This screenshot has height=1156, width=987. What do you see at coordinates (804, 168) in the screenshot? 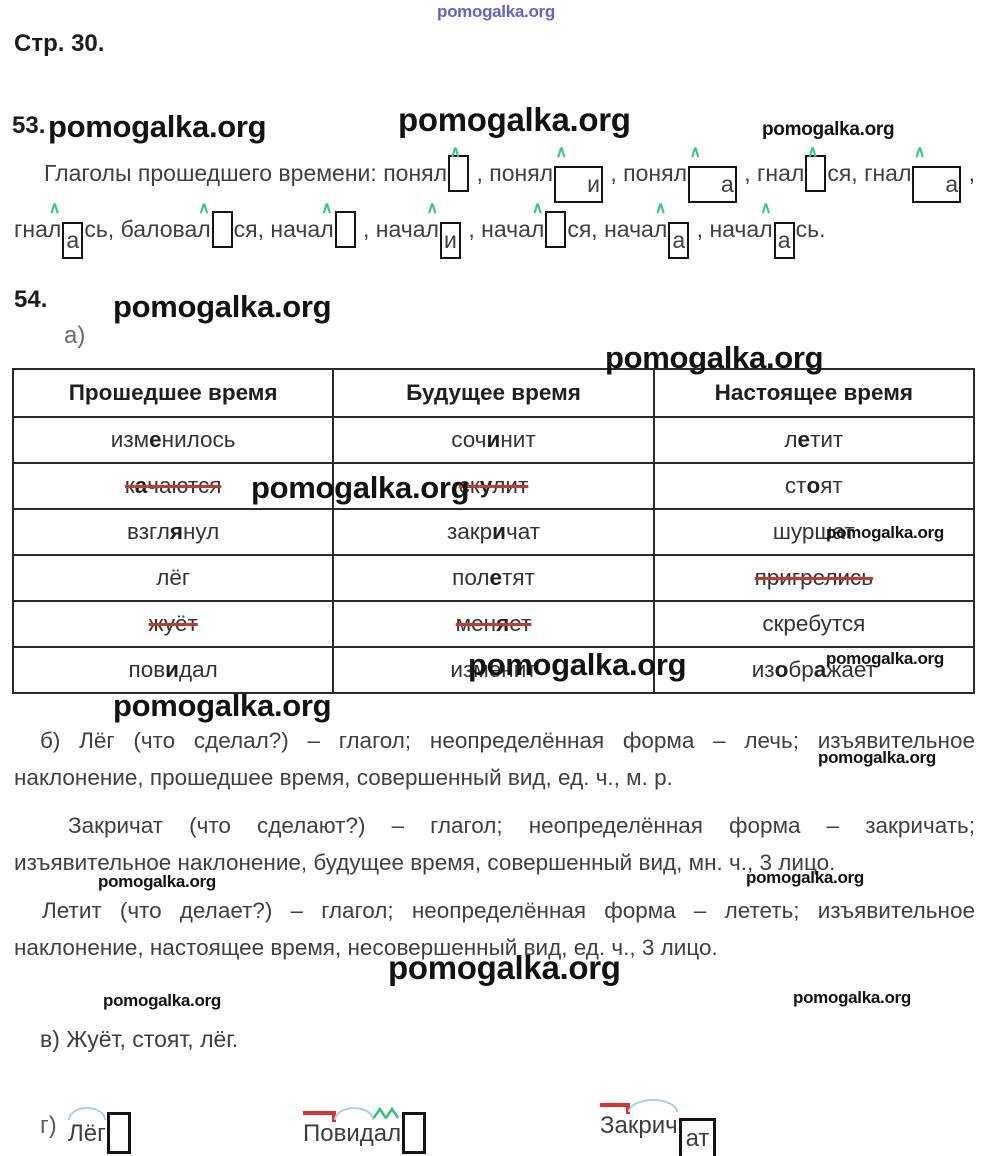
I see `verb-word: гнал ∧ ся` at bounding box center [804, 168].